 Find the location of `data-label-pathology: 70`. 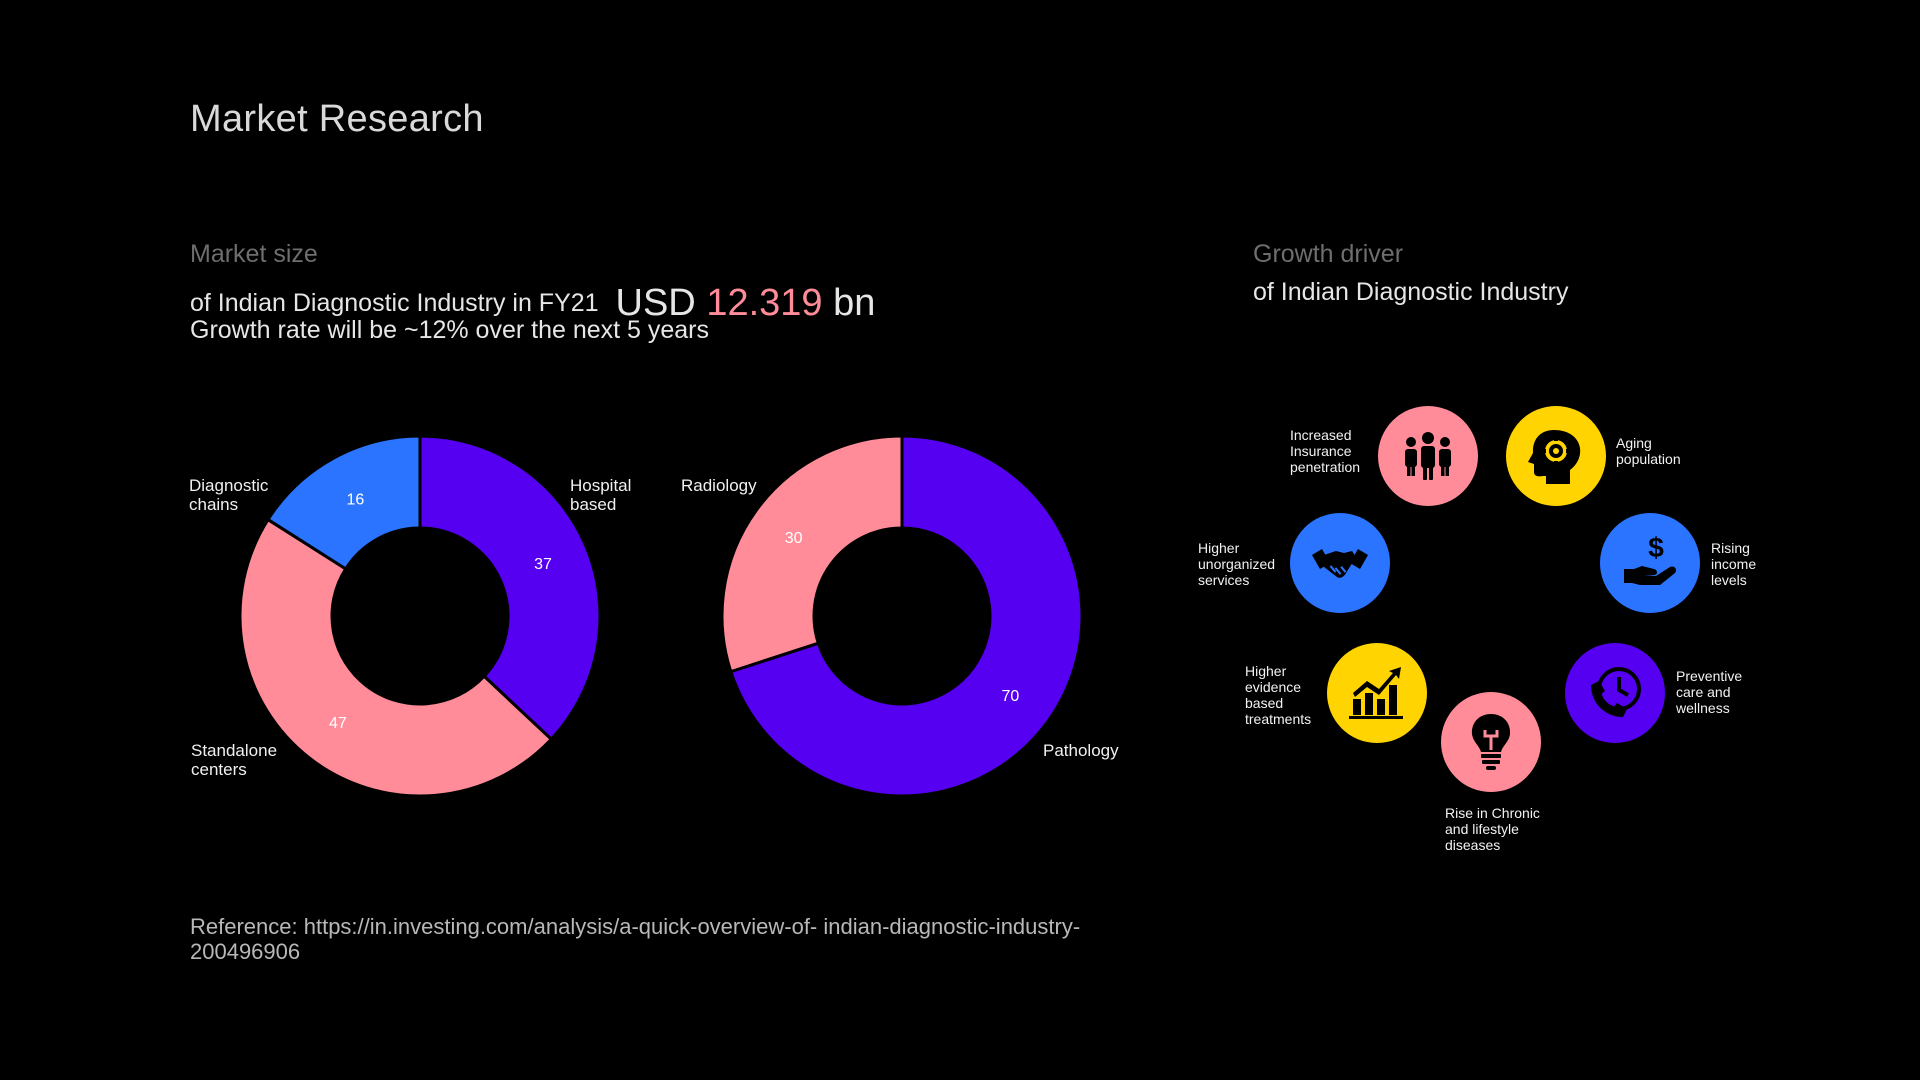

data-label-pathology: 70 is located at coordinates (1011, 696).